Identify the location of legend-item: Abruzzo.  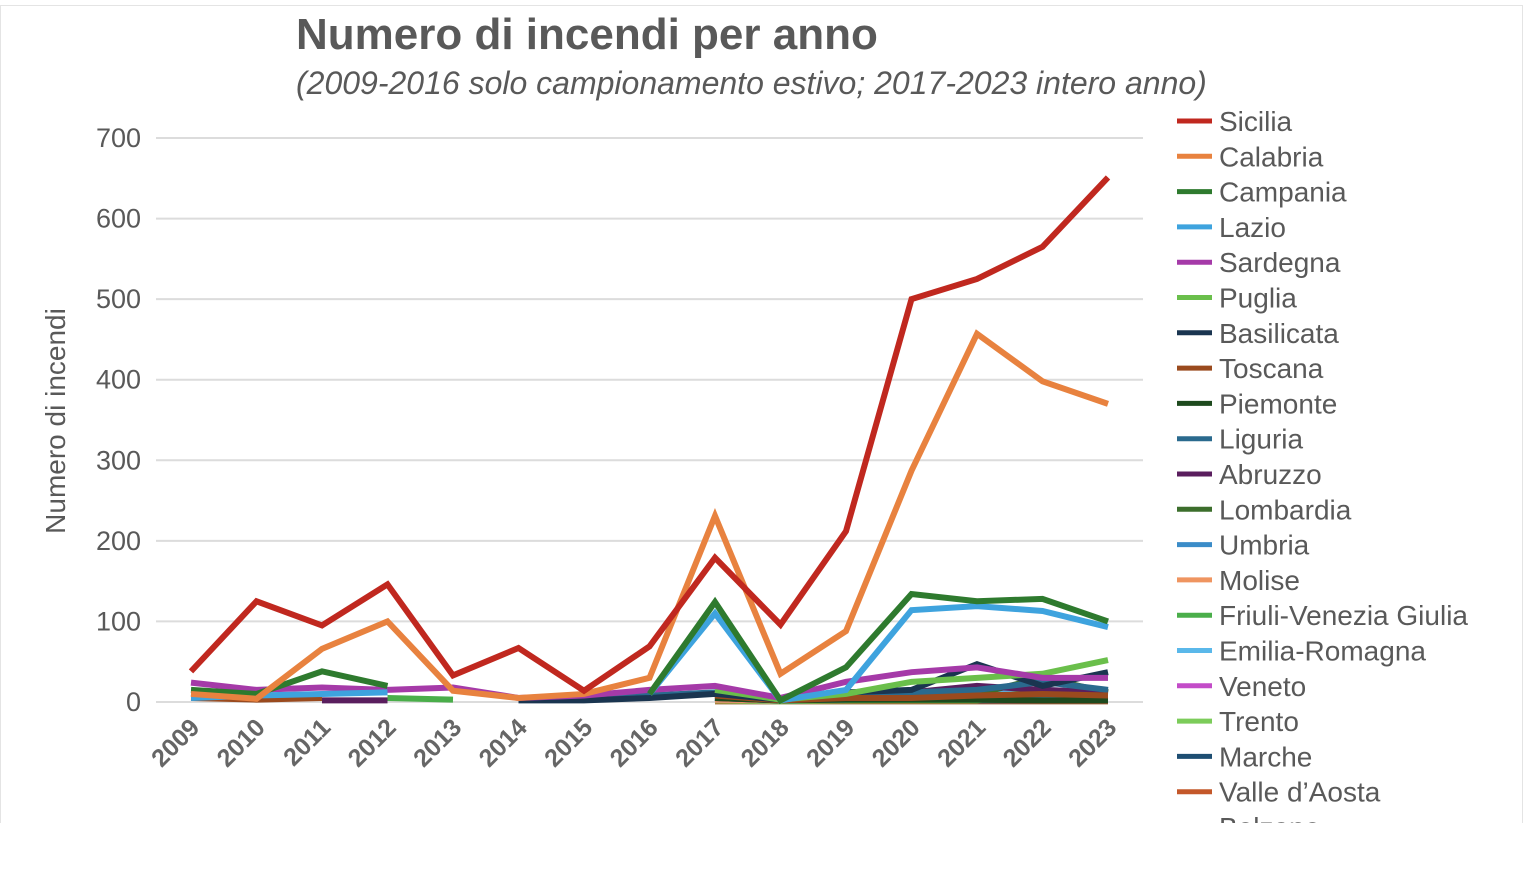
(1249, 474).